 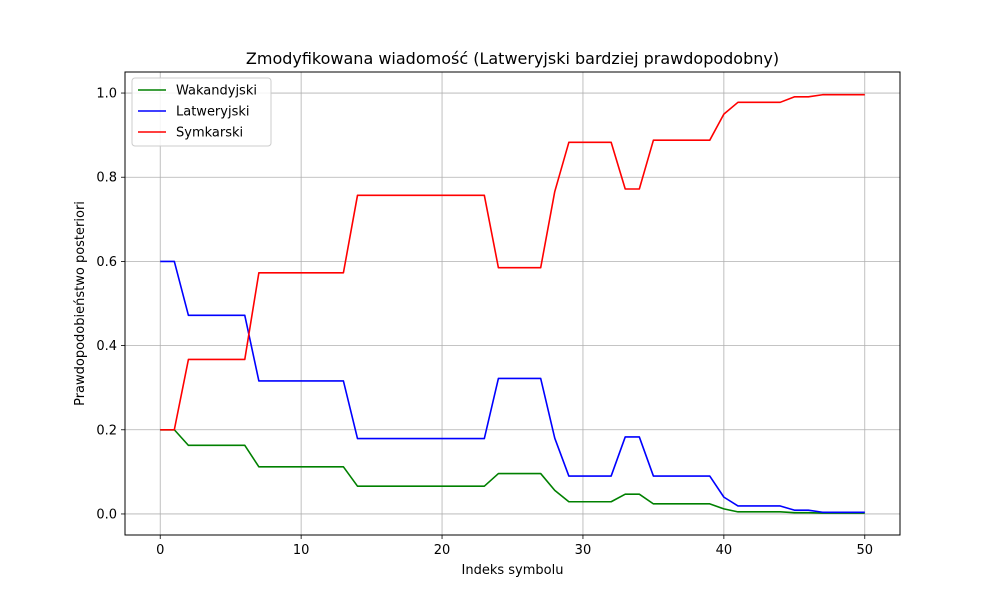 I want to click on y-tick-label: 0.8, so click(x=106, y=178).